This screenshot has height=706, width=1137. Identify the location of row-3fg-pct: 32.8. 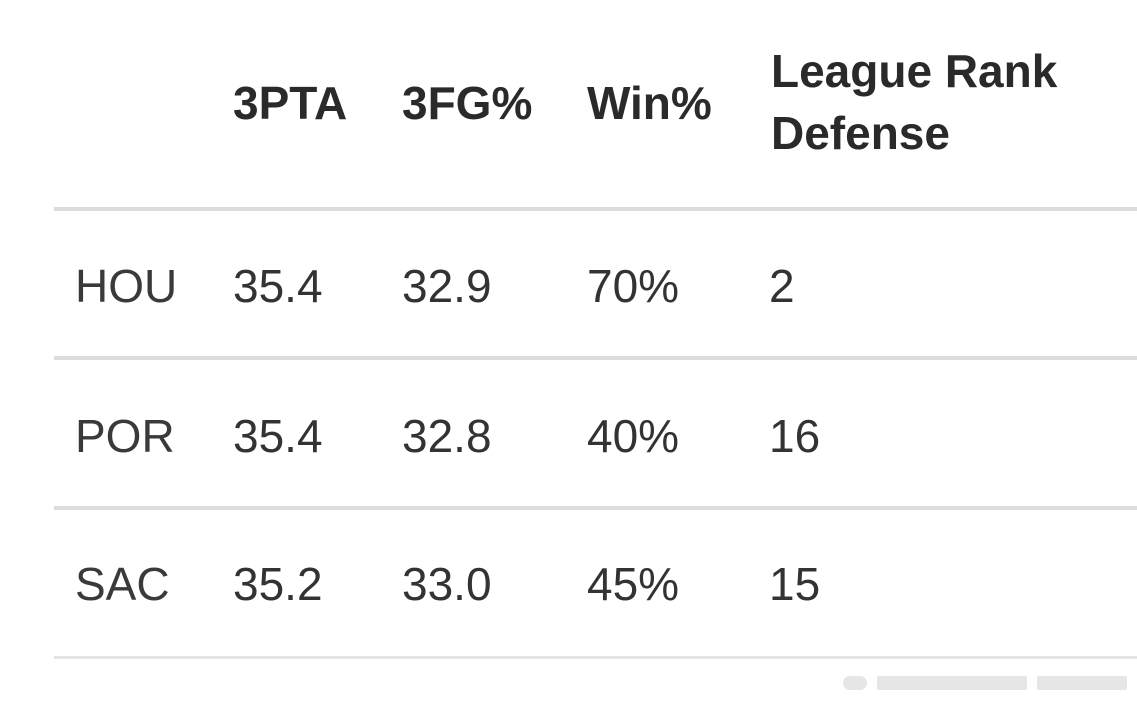
(447, 436).